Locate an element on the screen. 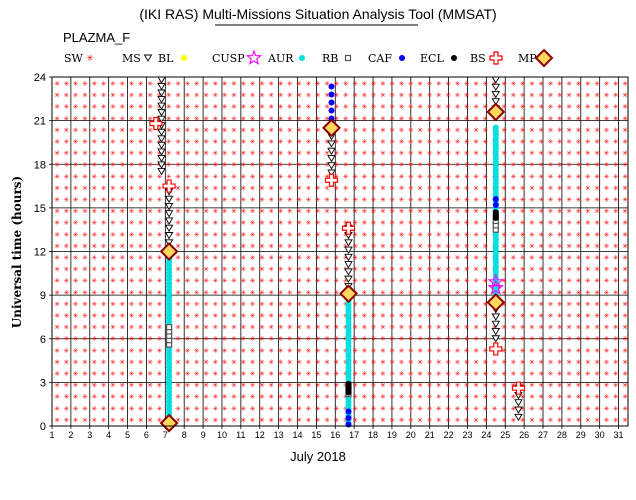 Image resolution: width=636 pixels, height=500 pixels. legend: SW ✳ MS BL CUSP AUR RB CAF ECL BS MP is located at coordinates (309, 58).